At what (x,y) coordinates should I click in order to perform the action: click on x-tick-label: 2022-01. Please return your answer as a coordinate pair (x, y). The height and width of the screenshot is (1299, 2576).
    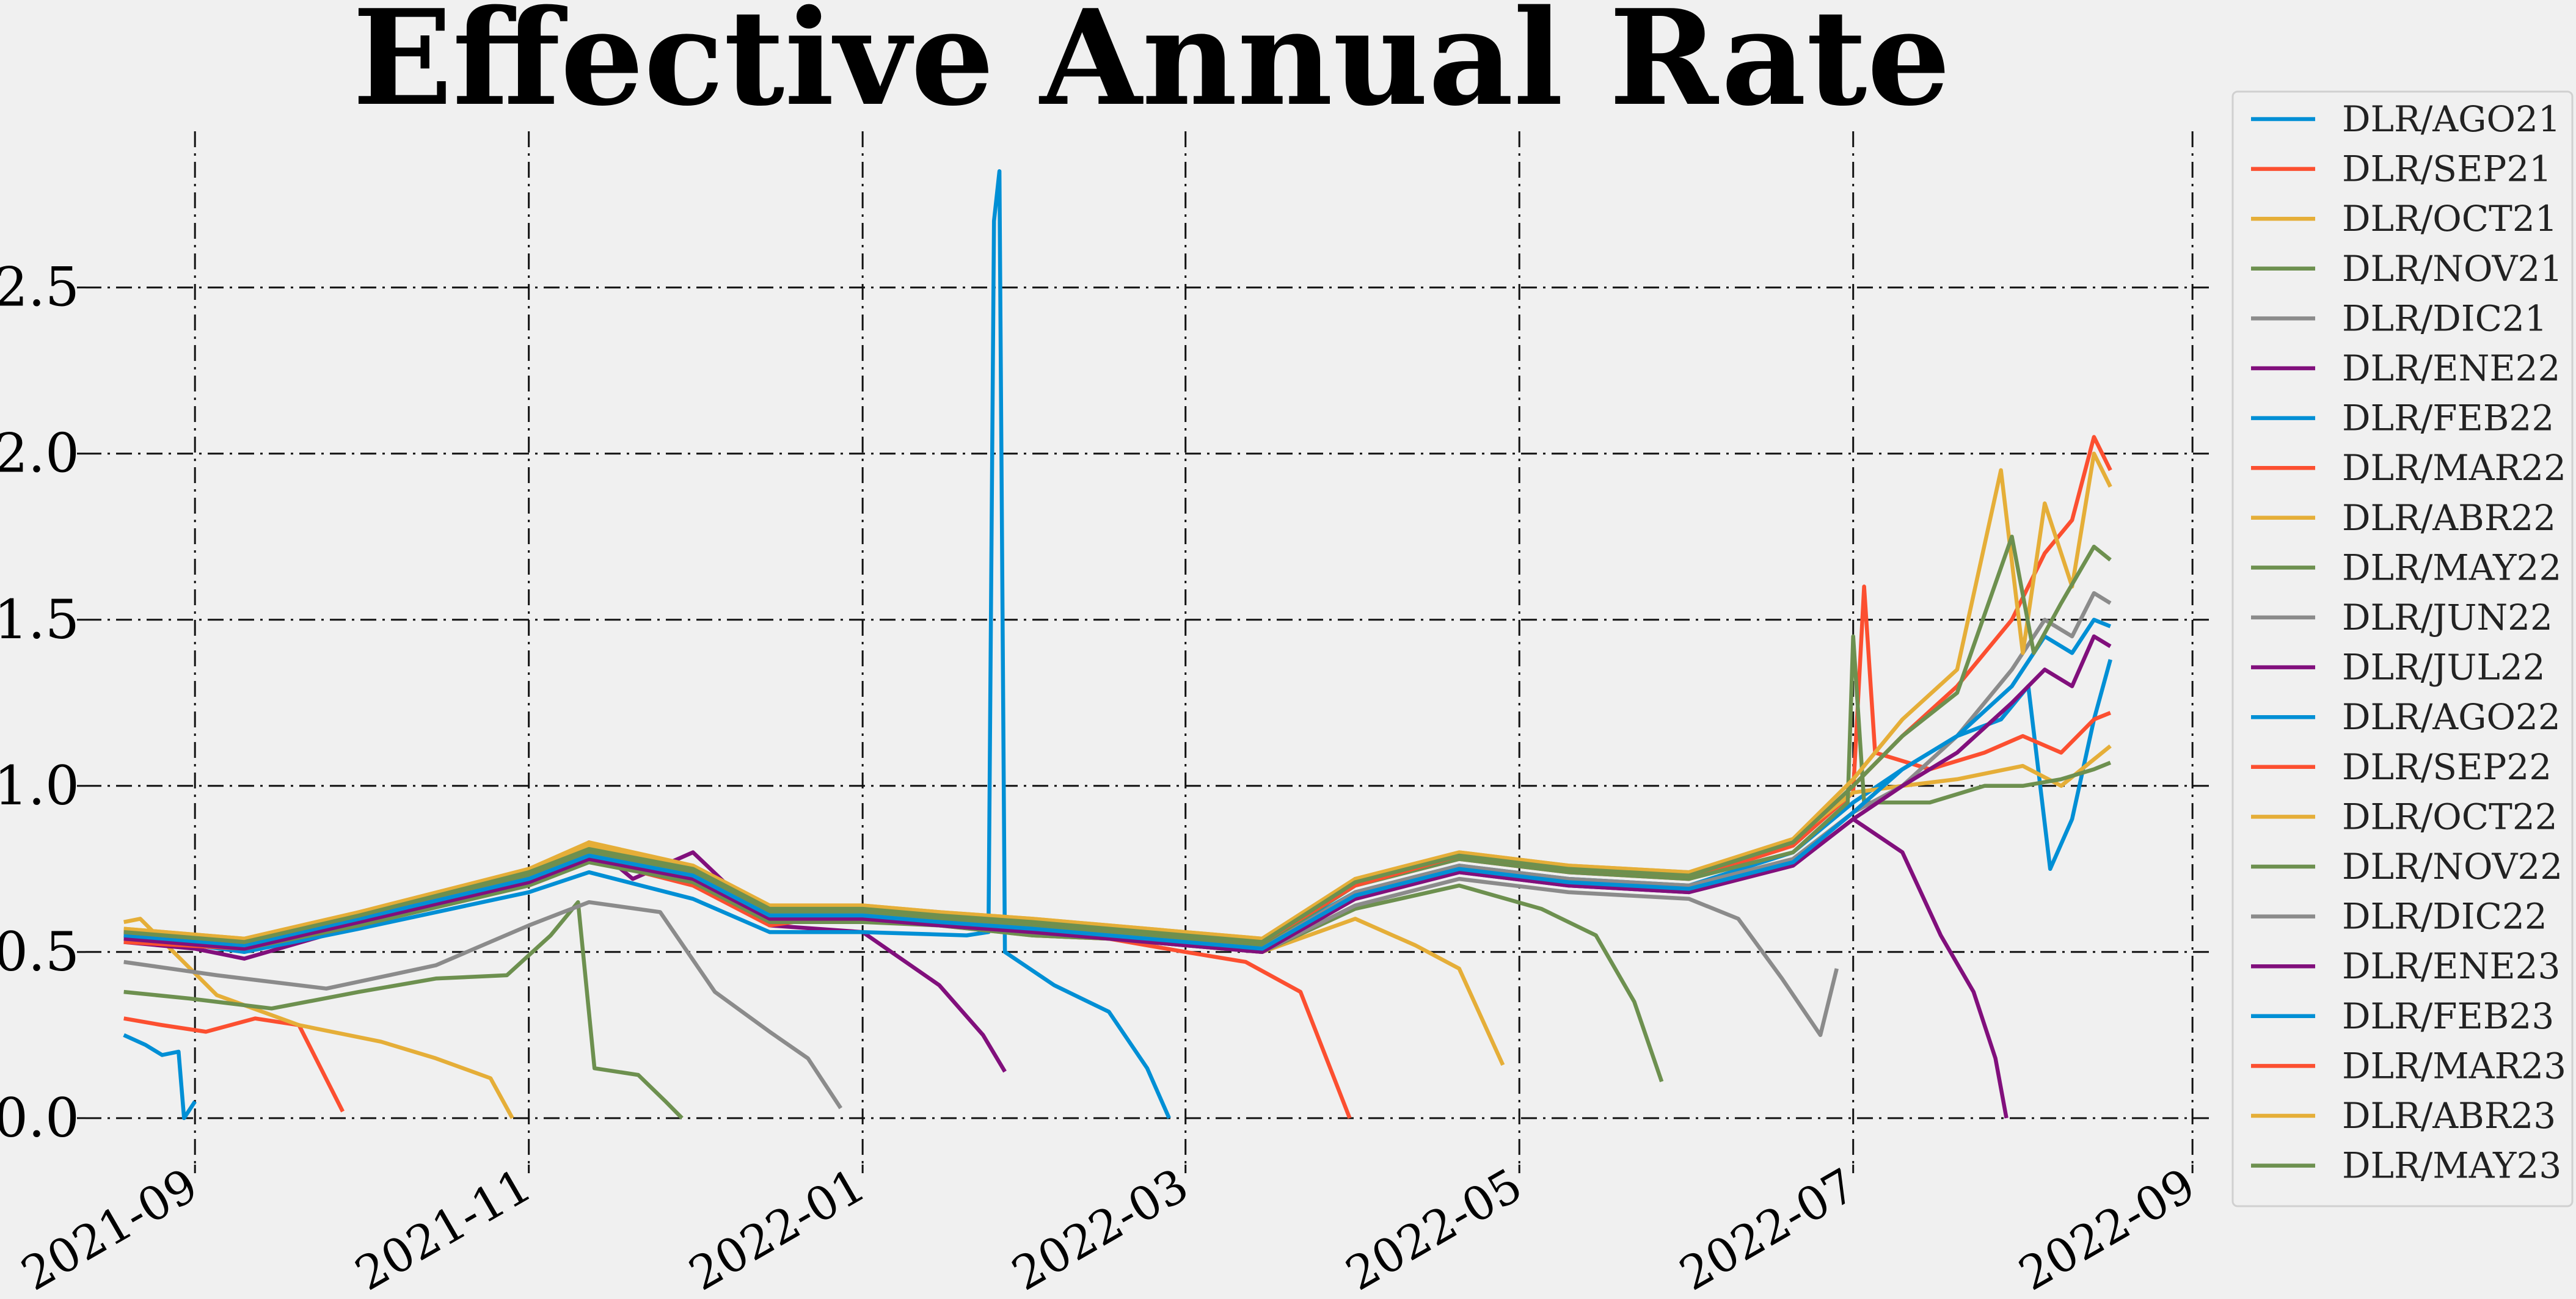
    Looking at the image, I should click on (777, 1228).